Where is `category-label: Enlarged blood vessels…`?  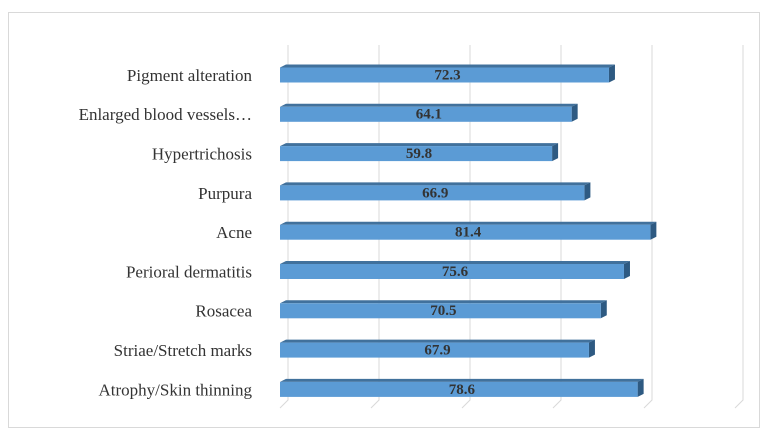 category-label: Enlarged blood vessels… is located at coordinates (165, 114).